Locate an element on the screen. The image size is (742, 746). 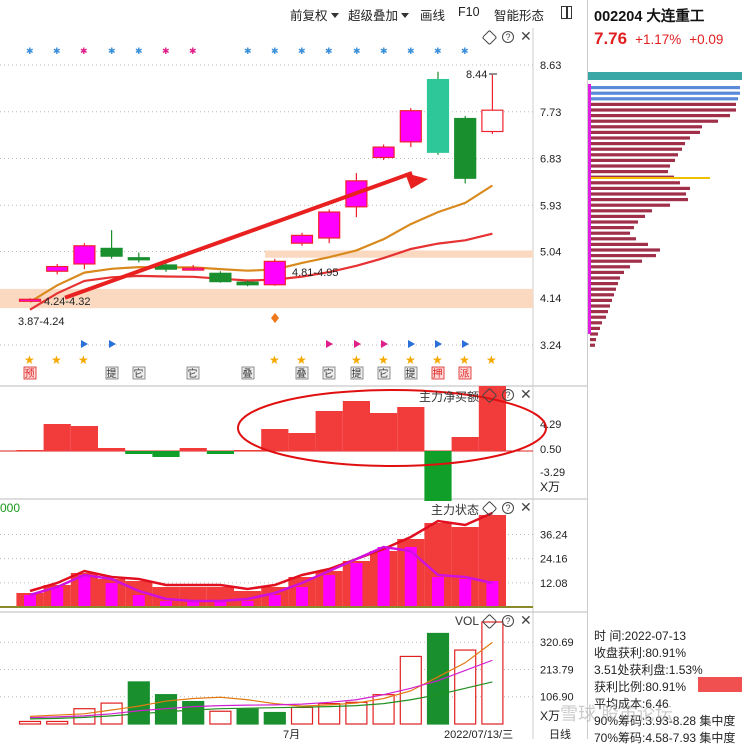
y-tick-label: 4.14 is located at coordinates (550, 299).